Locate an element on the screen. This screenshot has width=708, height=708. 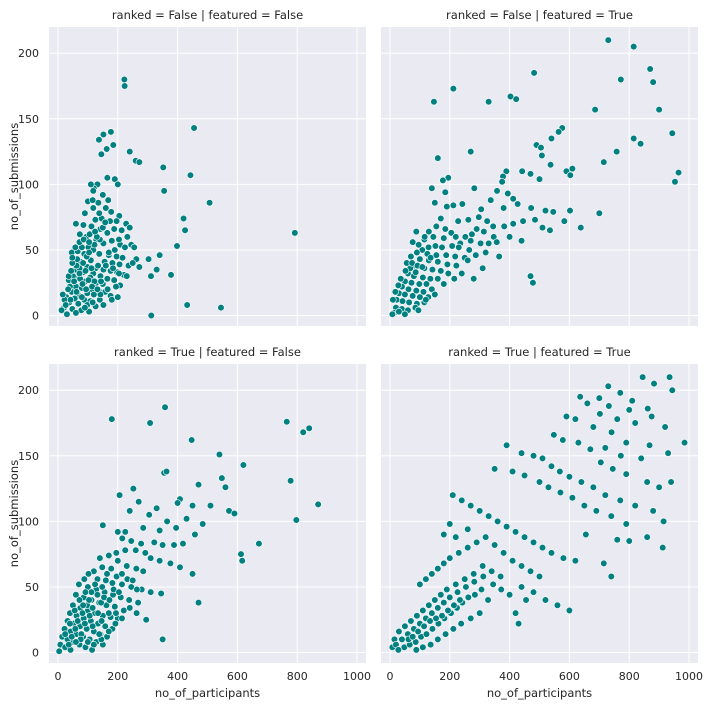
x-tick-label: 400 is located at coordinates (177, 676).